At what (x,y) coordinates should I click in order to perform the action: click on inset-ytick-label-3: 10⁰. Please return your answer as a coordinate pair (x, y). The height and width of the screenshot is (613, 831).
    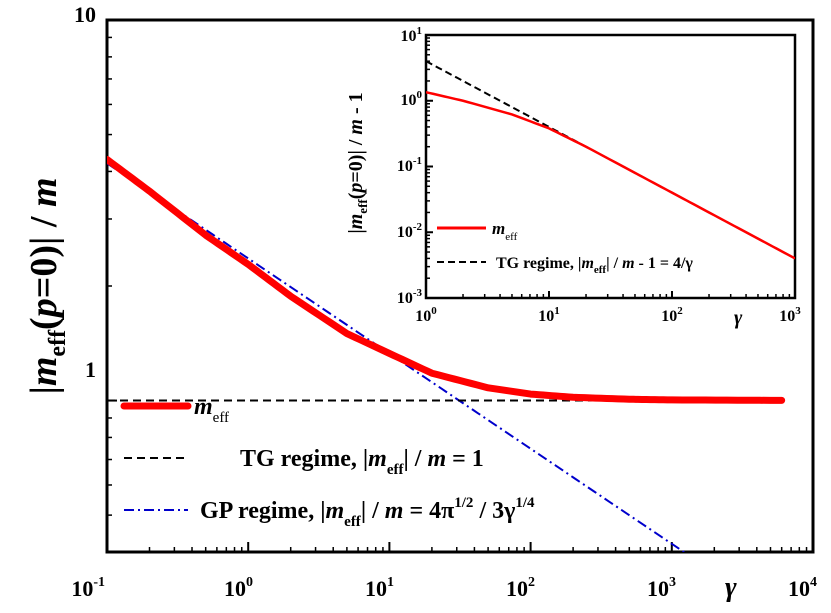
    Looking at the image, I should click on (412, 99).